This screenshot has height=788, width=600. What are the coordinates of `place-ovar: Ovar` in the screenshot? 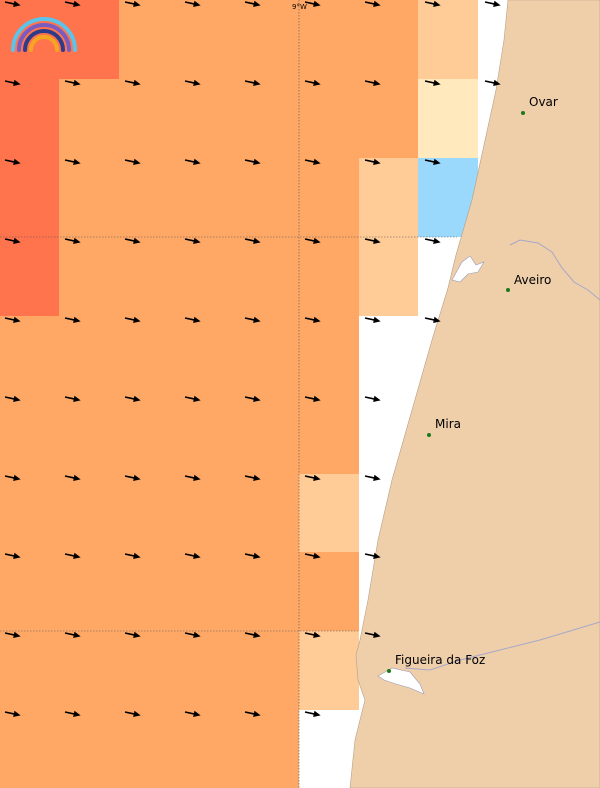 It's located at (539, 105).